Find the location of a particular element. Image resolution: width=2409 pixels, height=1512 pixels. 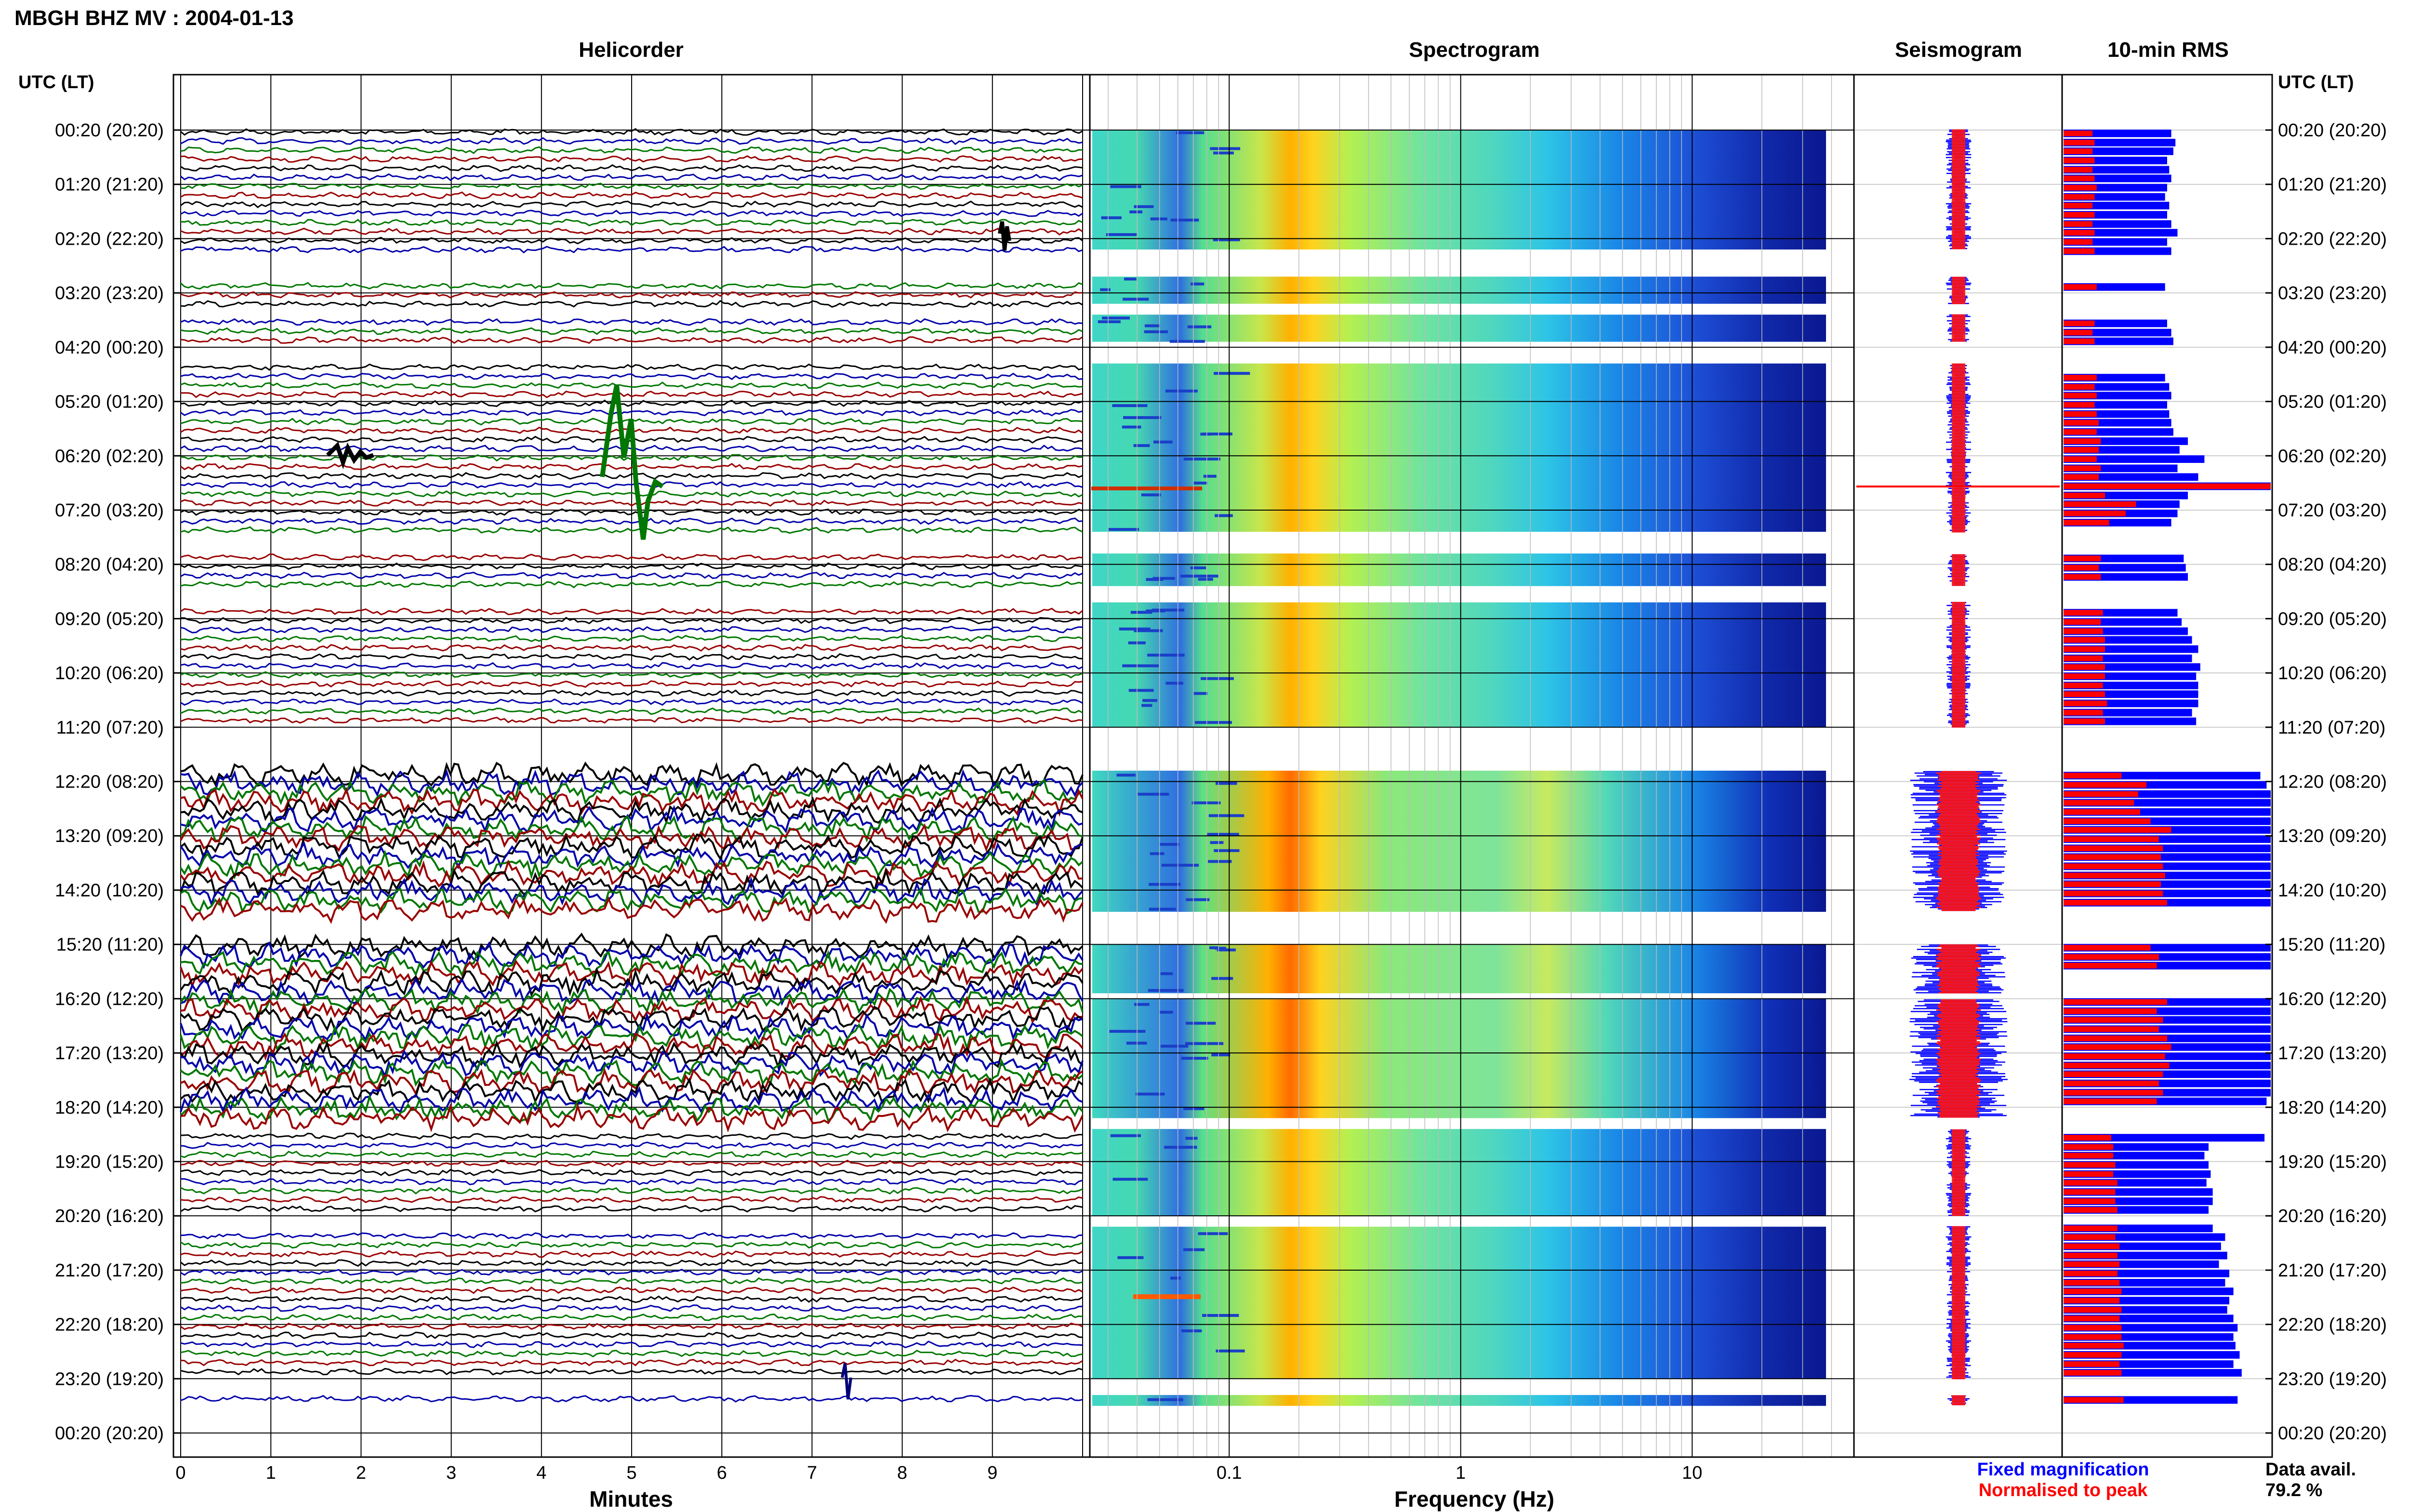

helicorder-x-tick-label: 7 is located at coordinates (812, 1473).